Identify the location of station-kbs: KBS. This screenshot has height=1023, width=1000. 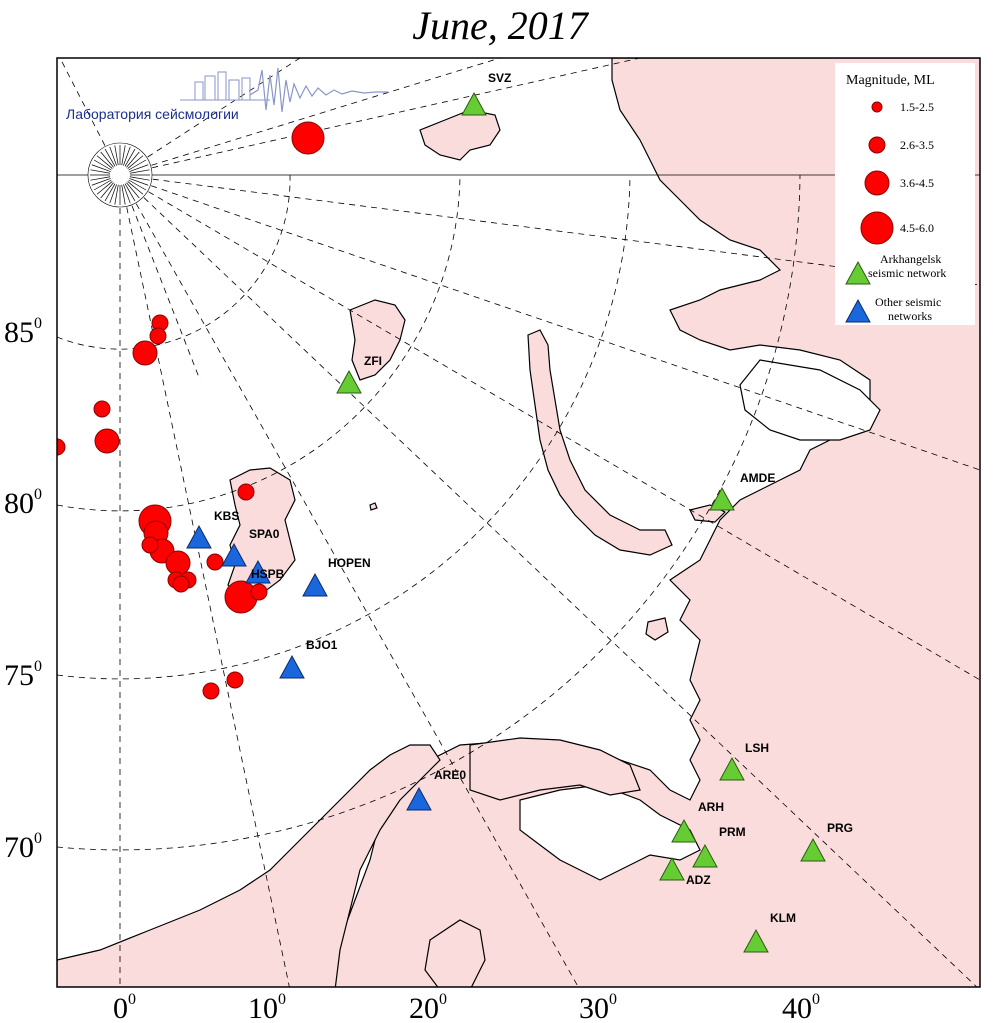
(212, 529).